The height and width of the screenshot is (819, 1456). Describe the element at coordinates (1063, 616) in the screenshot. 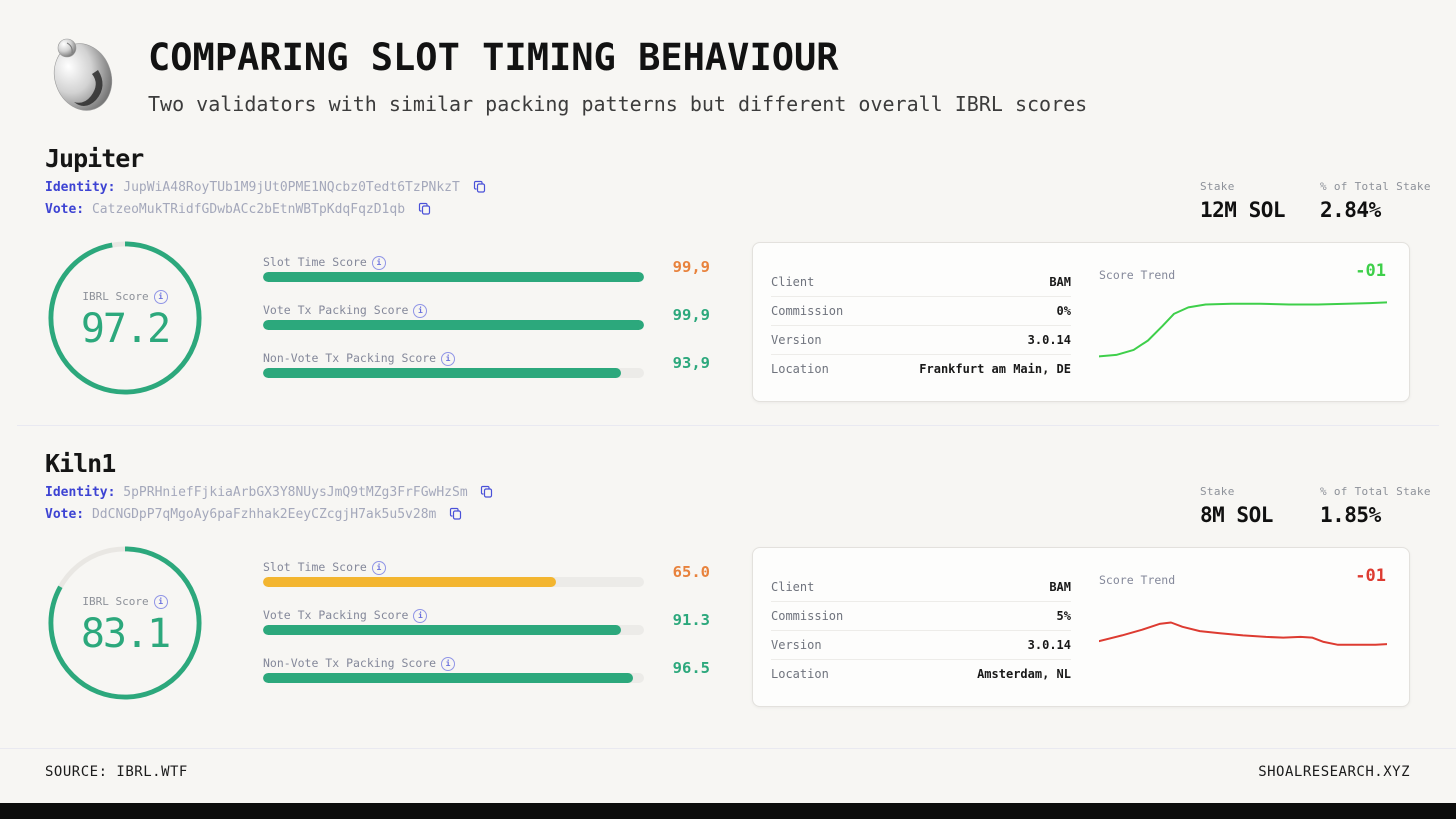

I see `commission-value: 5%` at that location.